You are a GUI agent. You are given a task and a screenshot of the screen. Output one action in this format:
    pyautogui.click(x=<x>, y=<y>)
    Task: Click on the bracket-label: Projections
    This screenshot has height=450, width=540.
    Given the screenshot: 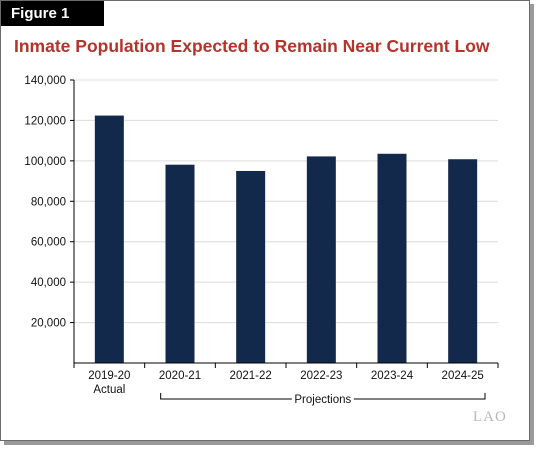 What is the action you would take?
    pyautogui.click(x=322, y=400)
    